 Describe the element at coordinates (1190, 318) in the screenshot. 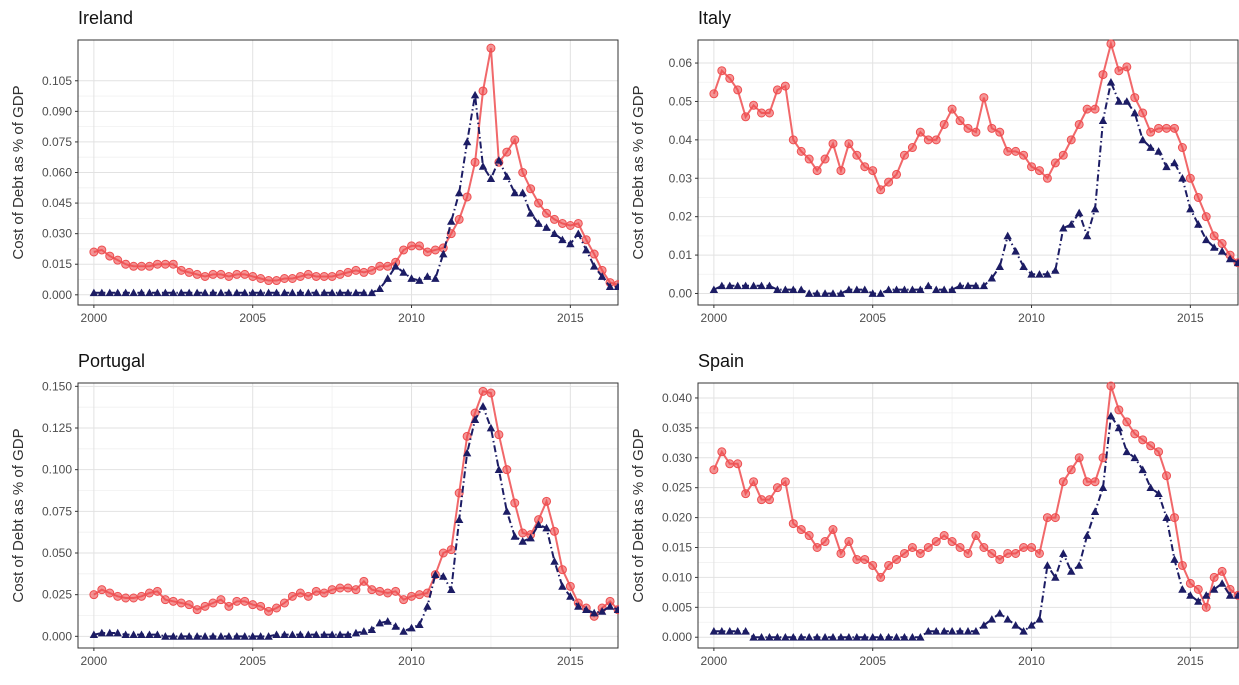

I see `x-tick-label: 2015` at that location.